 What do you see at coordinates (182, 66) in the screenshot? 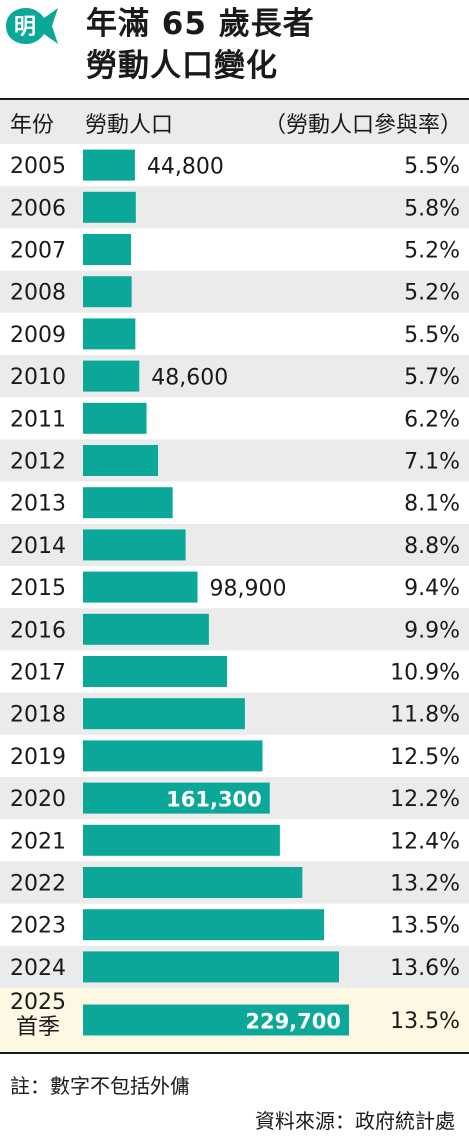
I see `chart-subtitle: 勞動人口變化` at bounding box center [182, 66].